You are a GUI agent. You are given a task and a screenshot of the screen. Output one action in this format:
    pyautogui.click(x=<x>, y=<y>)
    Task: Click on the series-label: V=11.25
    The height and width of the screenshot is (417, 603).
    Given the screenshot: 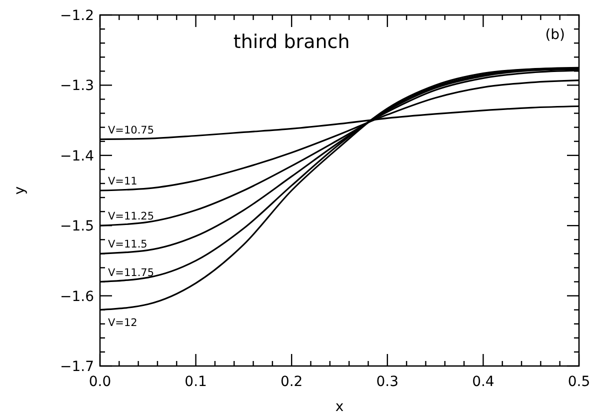 What is the action you would take?
    pyautogui.click(x=131, y=216)
    